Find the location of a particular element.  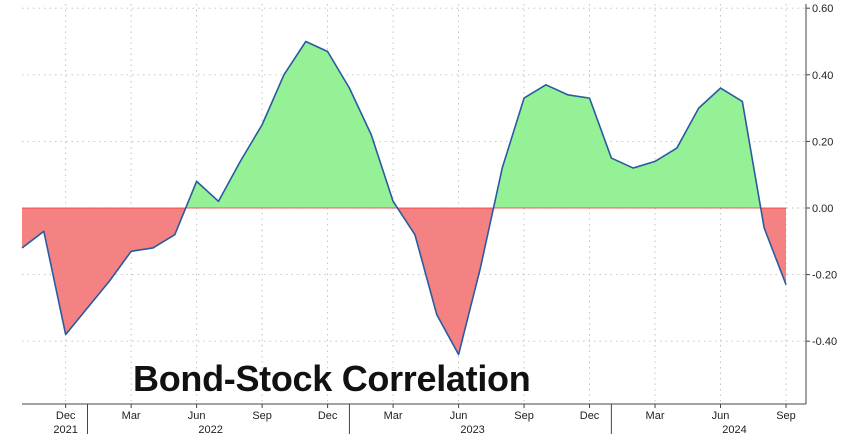

x-year-label: 2023 is located at coordinates (472, 430).